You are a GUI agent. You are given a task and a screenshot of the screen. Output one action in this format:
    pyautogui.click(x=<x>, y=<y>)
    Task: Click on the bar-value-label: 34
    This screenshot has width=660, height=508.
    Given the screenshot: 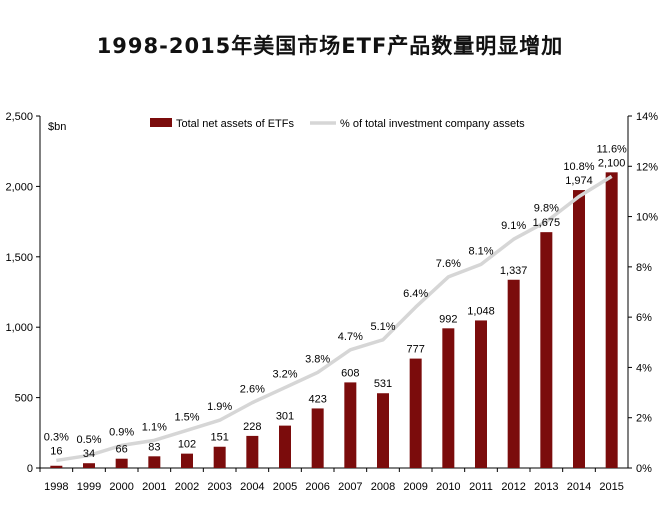 What is the action you would take?
    pyautogui.click(x=89, y=454)
    